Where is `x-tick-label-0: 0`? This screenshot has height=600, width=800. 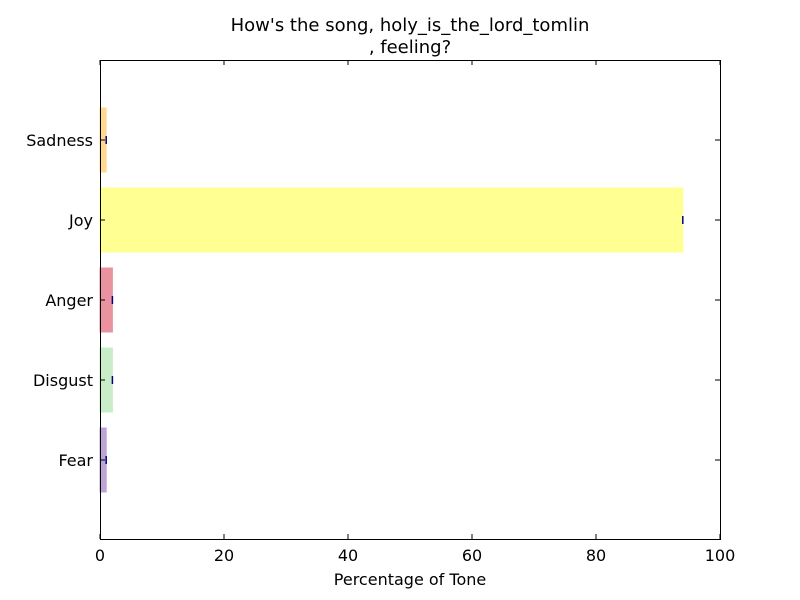
x-tick-label-0: 0 is located at coordinates (100, 555).